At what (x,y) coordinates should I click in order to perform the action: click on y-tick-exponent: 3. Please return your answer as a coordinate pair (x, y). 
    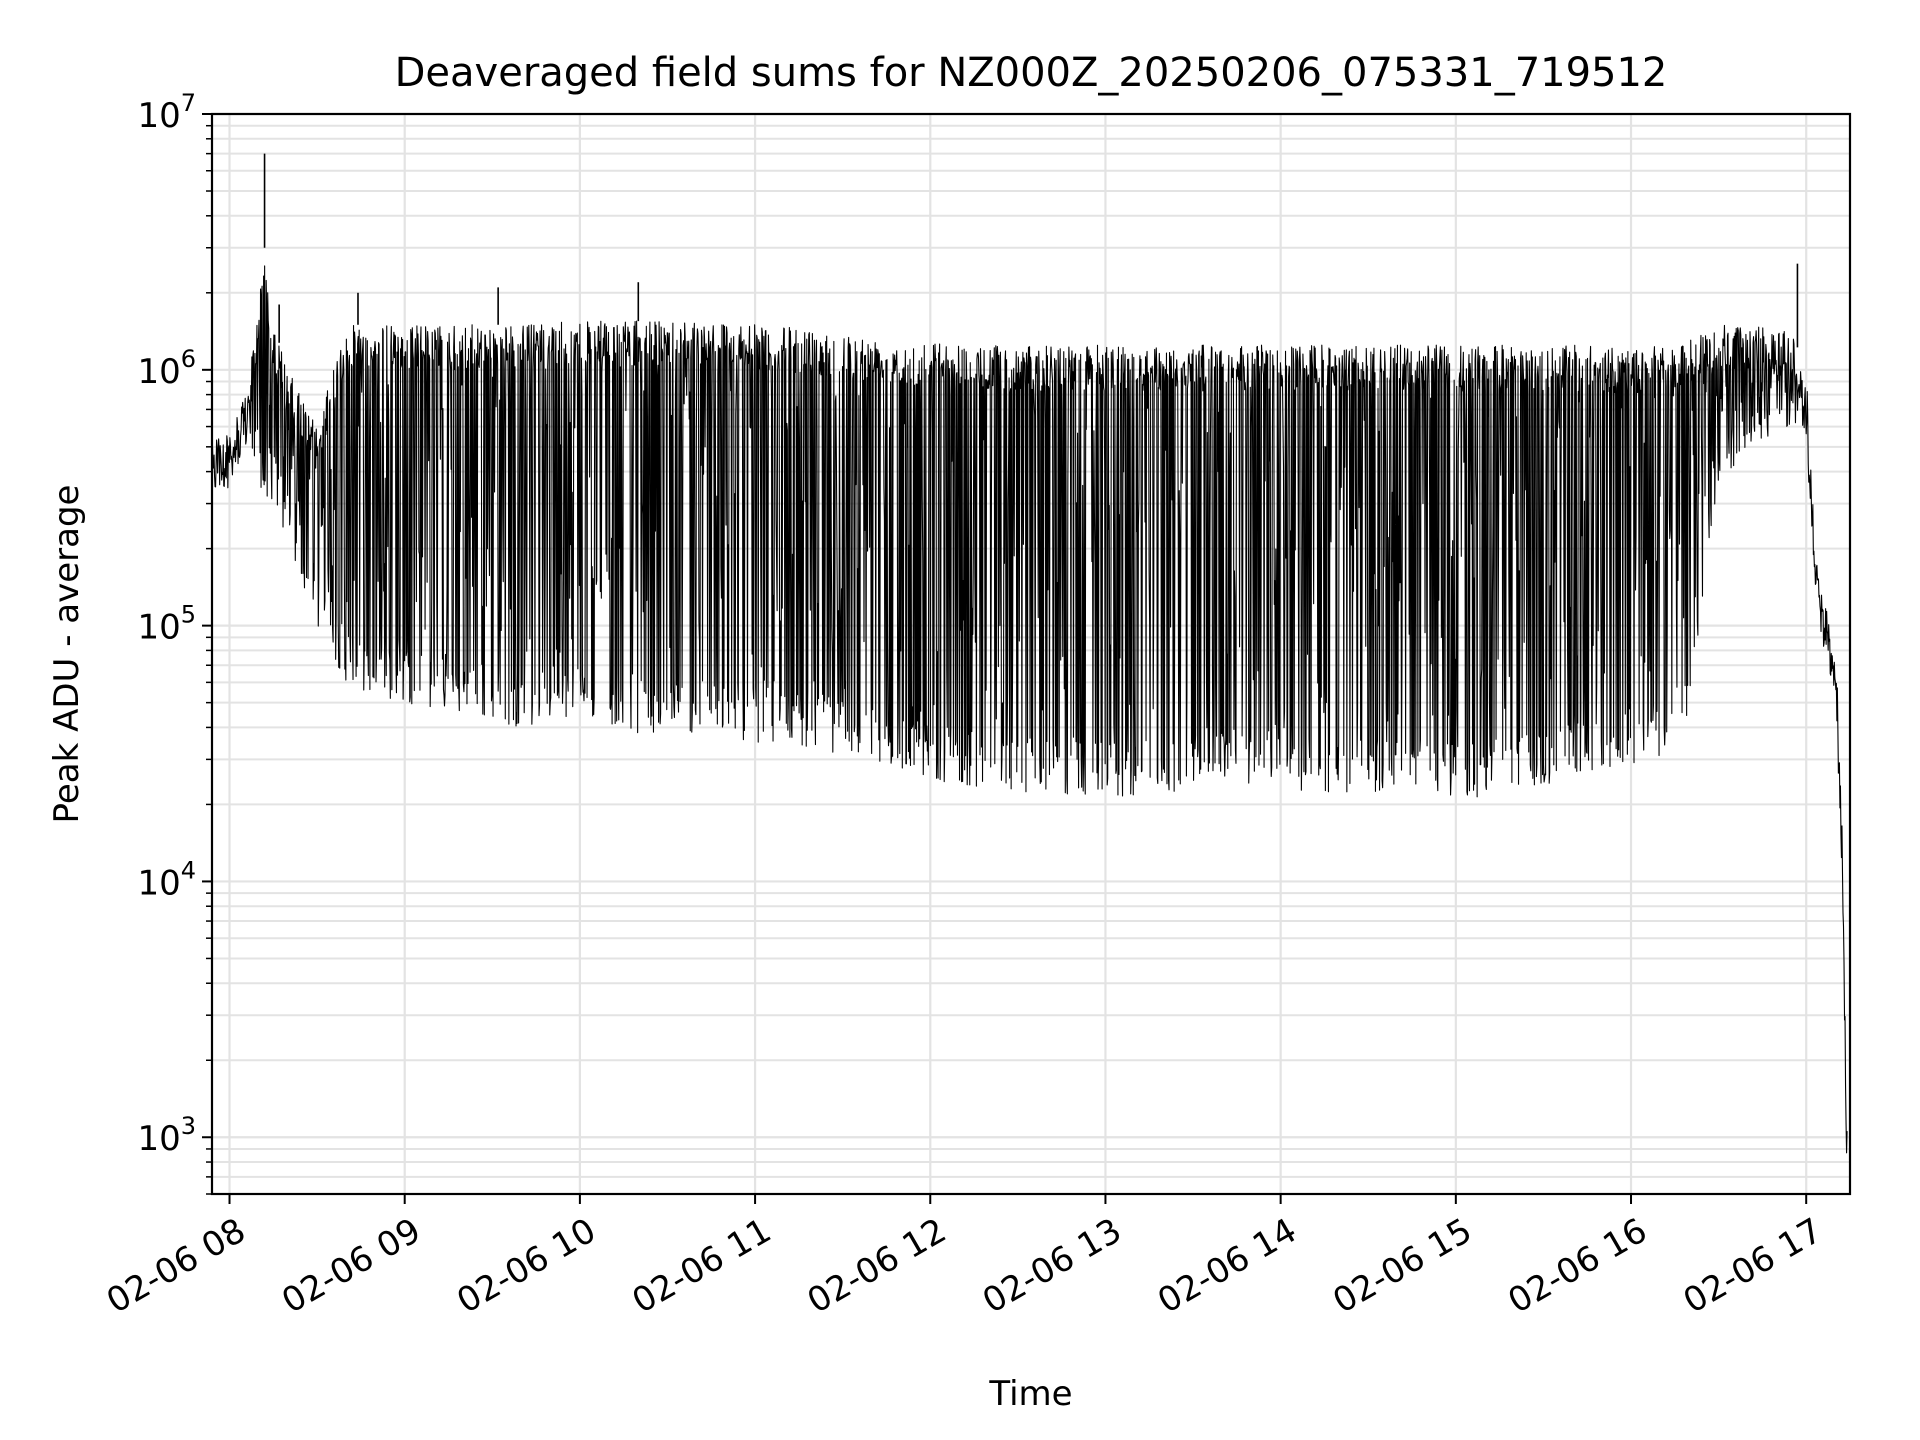
    Looking at the image, I should click on (188, 1126).